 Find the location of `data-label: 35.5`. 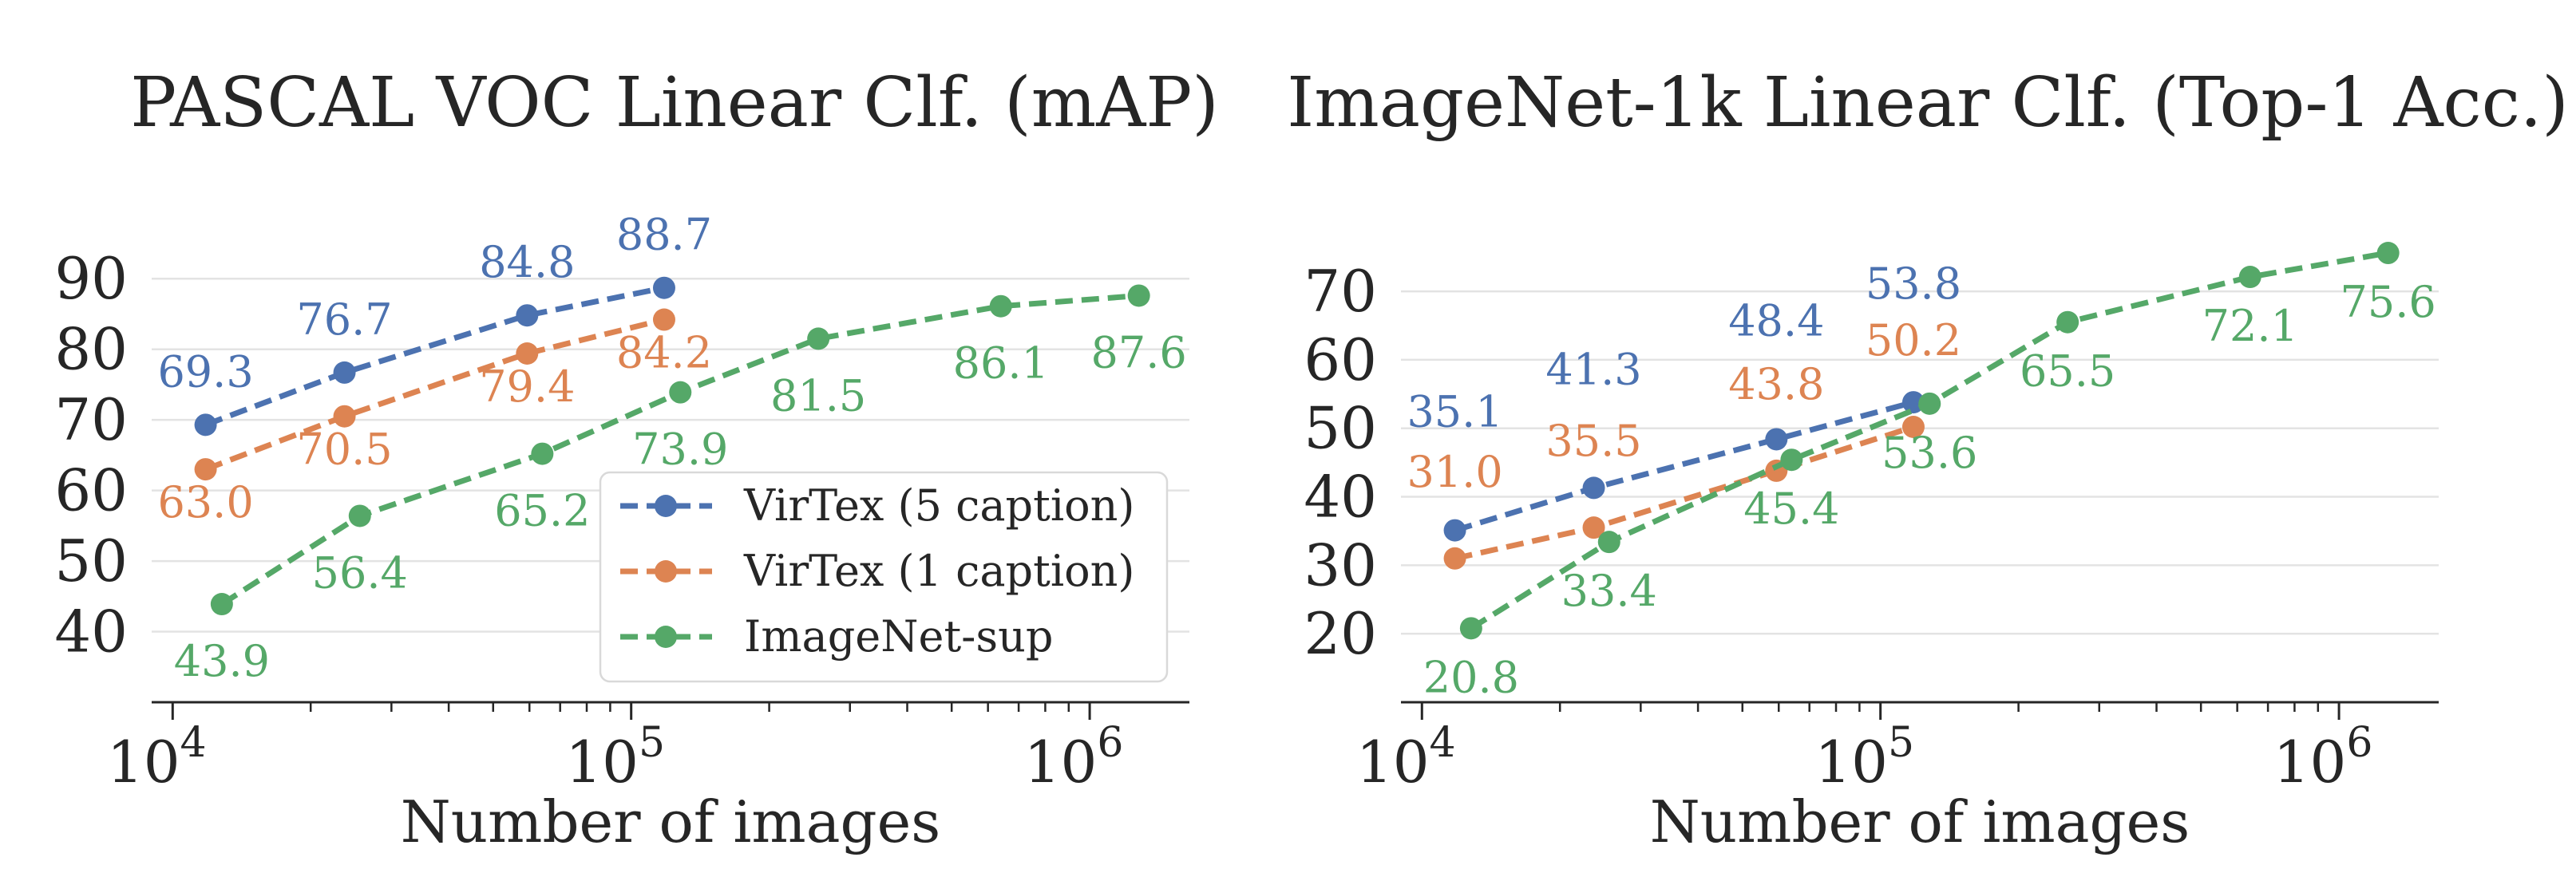

data-label: 35.5 is located at coordinates (1593, 441).